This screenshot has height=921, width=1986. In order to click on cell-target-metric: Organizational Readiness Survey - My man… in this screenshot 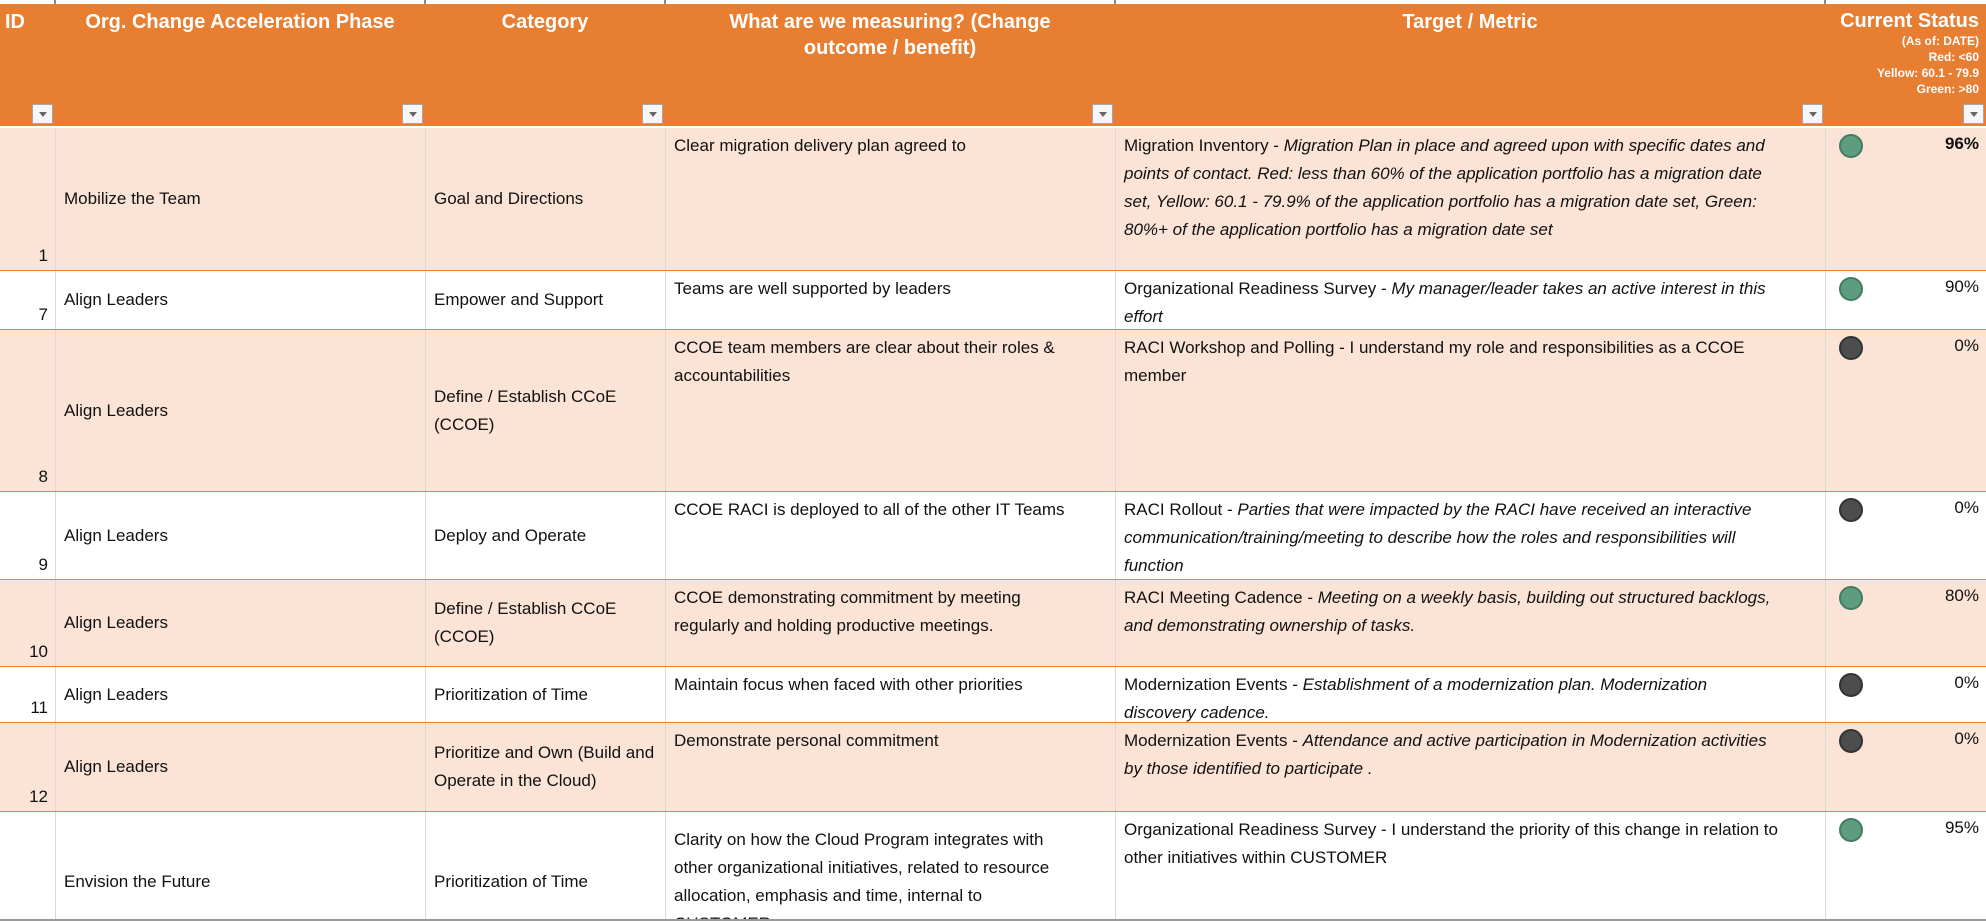, I will do `click(1470, 300)`.